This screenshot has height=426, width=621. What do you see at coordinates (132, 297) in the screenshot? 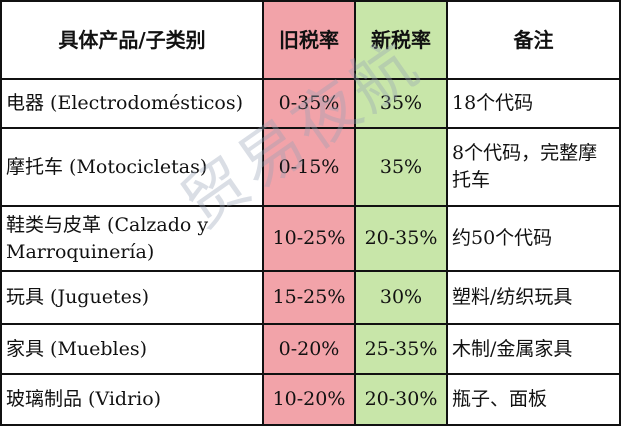
I see `cell-product: 玩具 (Juguetes)` at bounding box center [132, 297].